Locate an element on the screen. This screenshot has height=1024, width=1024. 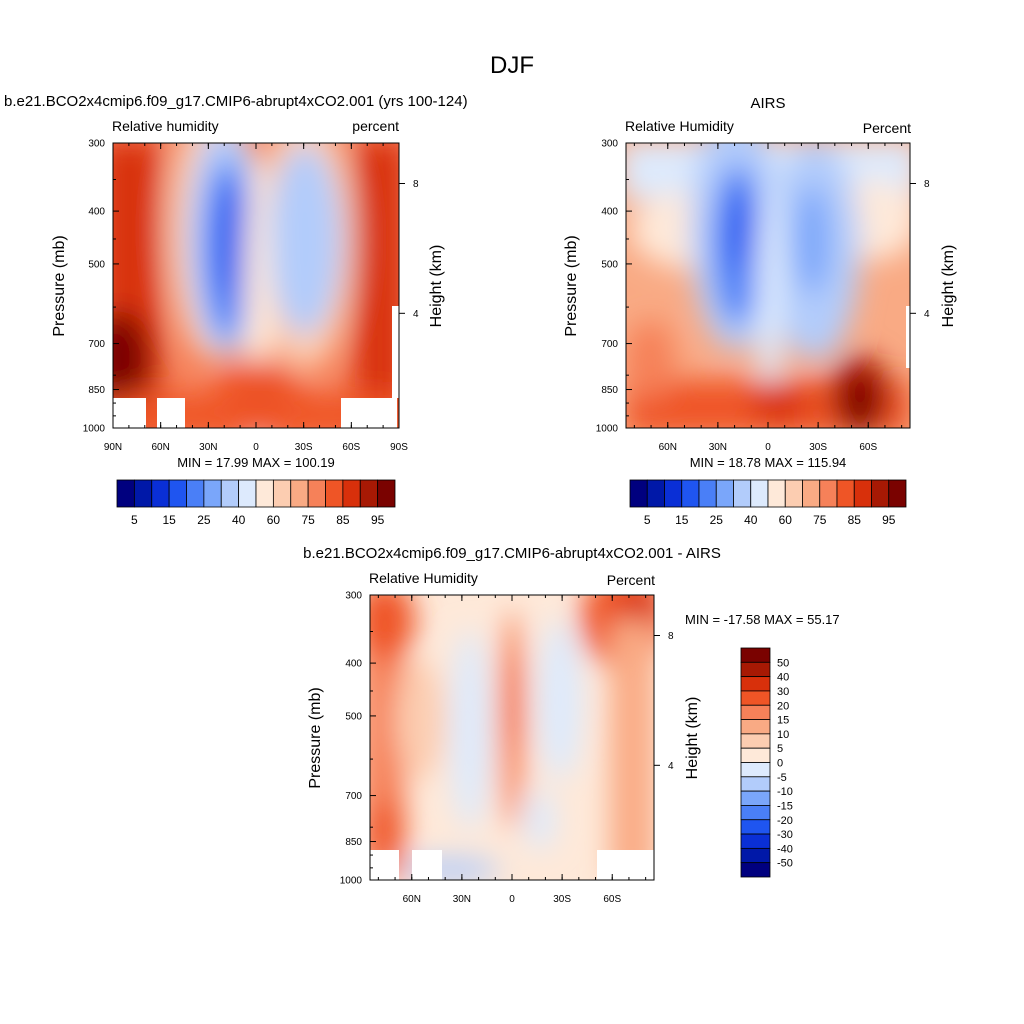
colorbar-model: 5 15 25 40 60 75 85 95 is located at coordinates (256, 503).